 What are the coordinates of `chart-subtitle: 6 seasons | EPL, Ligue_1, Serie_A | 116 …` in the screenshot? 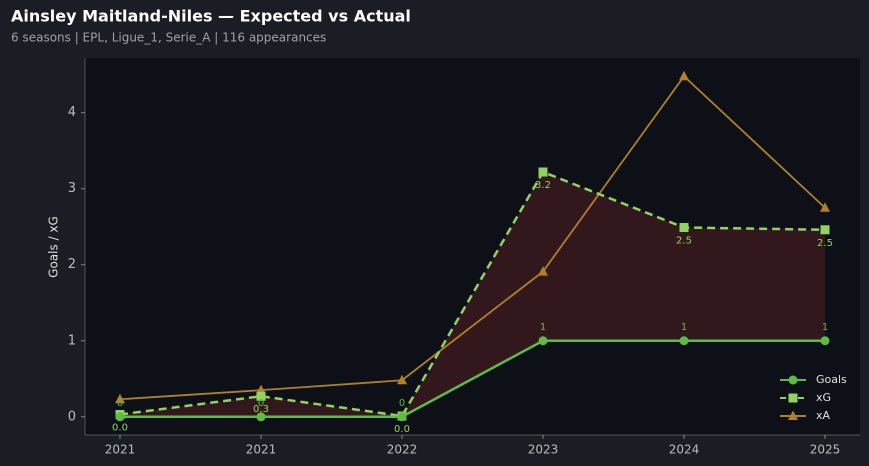 It's located at (168, 38).